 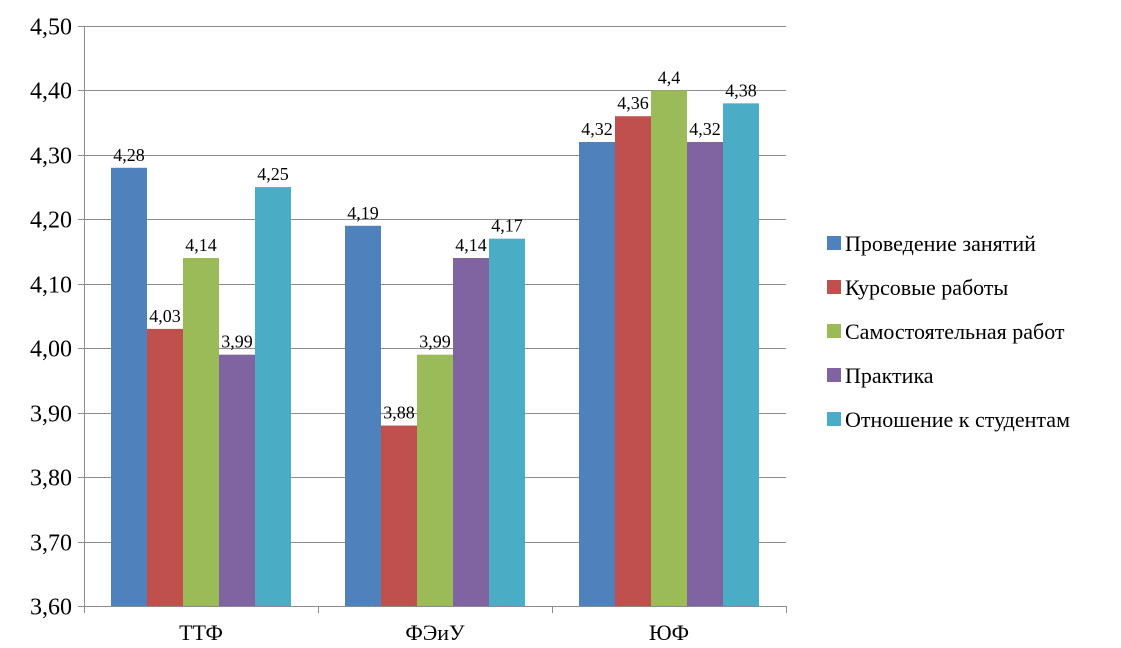 I want to click on y-tick-label: 4,20, so click(x=51, y=221).